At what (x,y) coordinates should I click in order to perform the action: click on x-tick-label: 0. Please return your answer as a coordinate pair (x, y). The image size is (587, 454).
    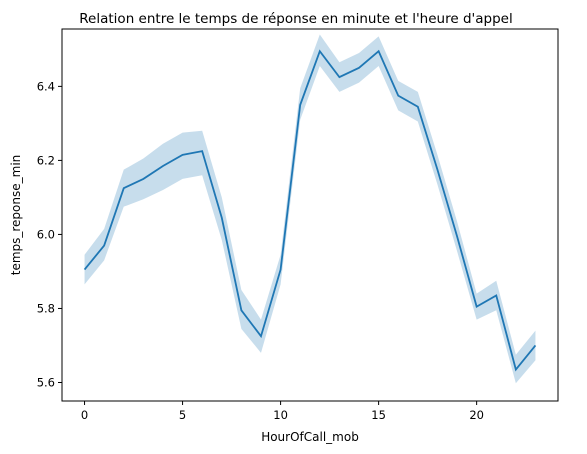
    Looking at the image, I should click on (84, 415).